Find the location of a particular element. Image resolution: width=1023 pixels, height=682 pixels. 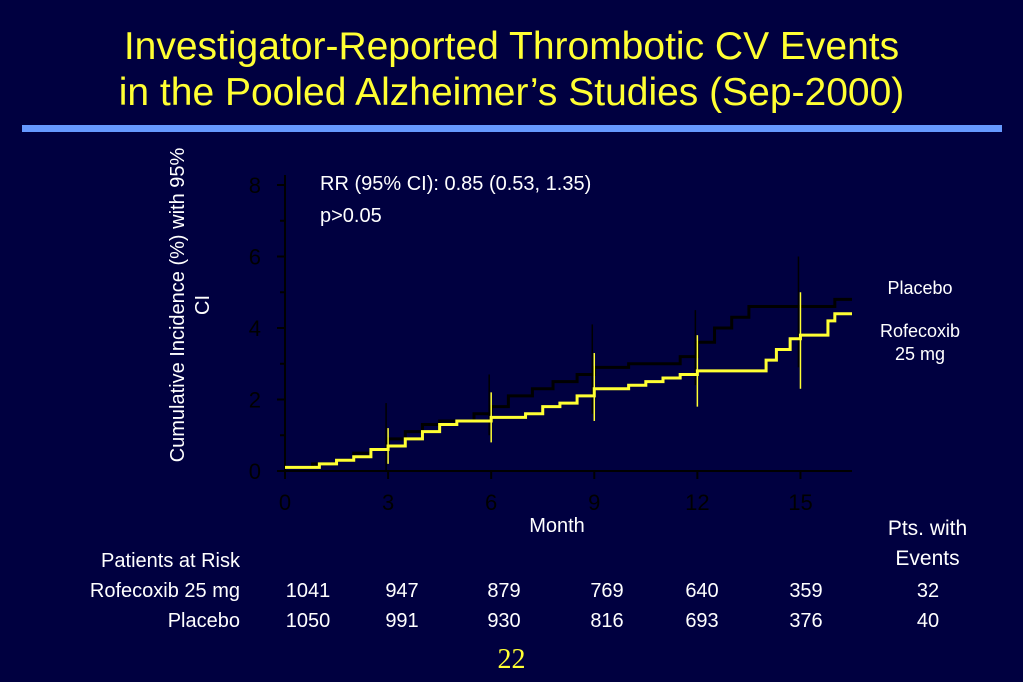

risk-table-header: Patients at Risk is located at coordinates (170, 561).